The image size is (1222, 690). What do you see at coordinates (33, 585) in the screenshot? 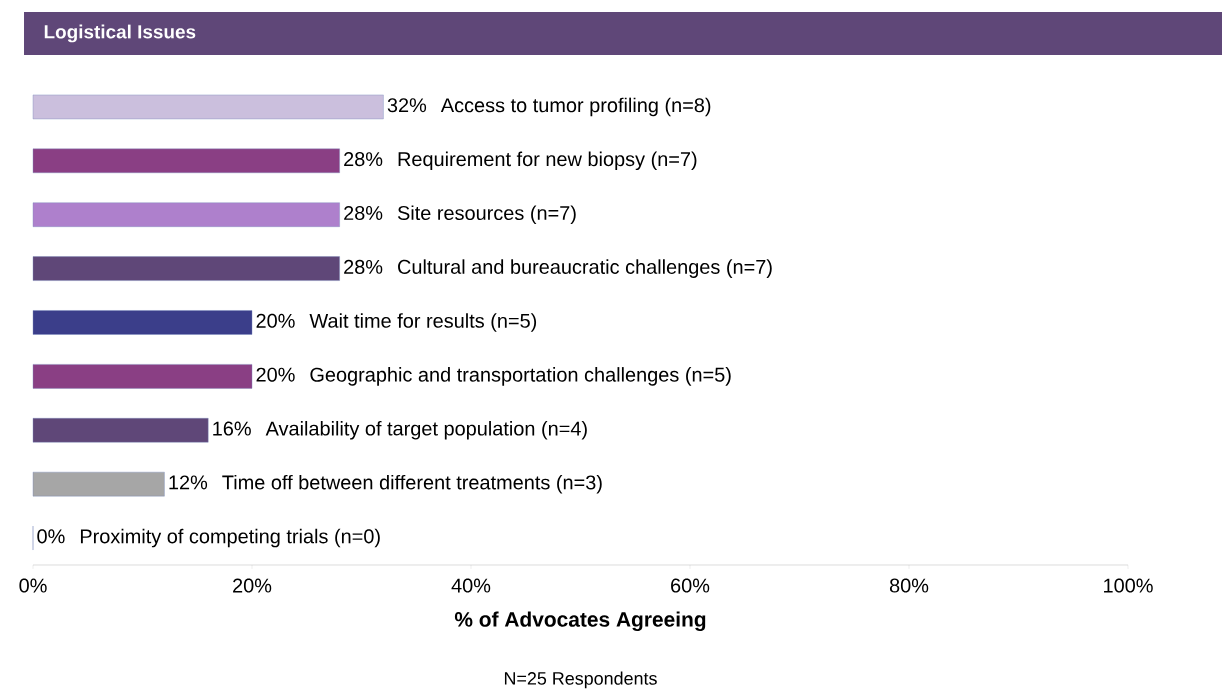
I see `x-tick-label: 0%` at bounding box center [33, 585].